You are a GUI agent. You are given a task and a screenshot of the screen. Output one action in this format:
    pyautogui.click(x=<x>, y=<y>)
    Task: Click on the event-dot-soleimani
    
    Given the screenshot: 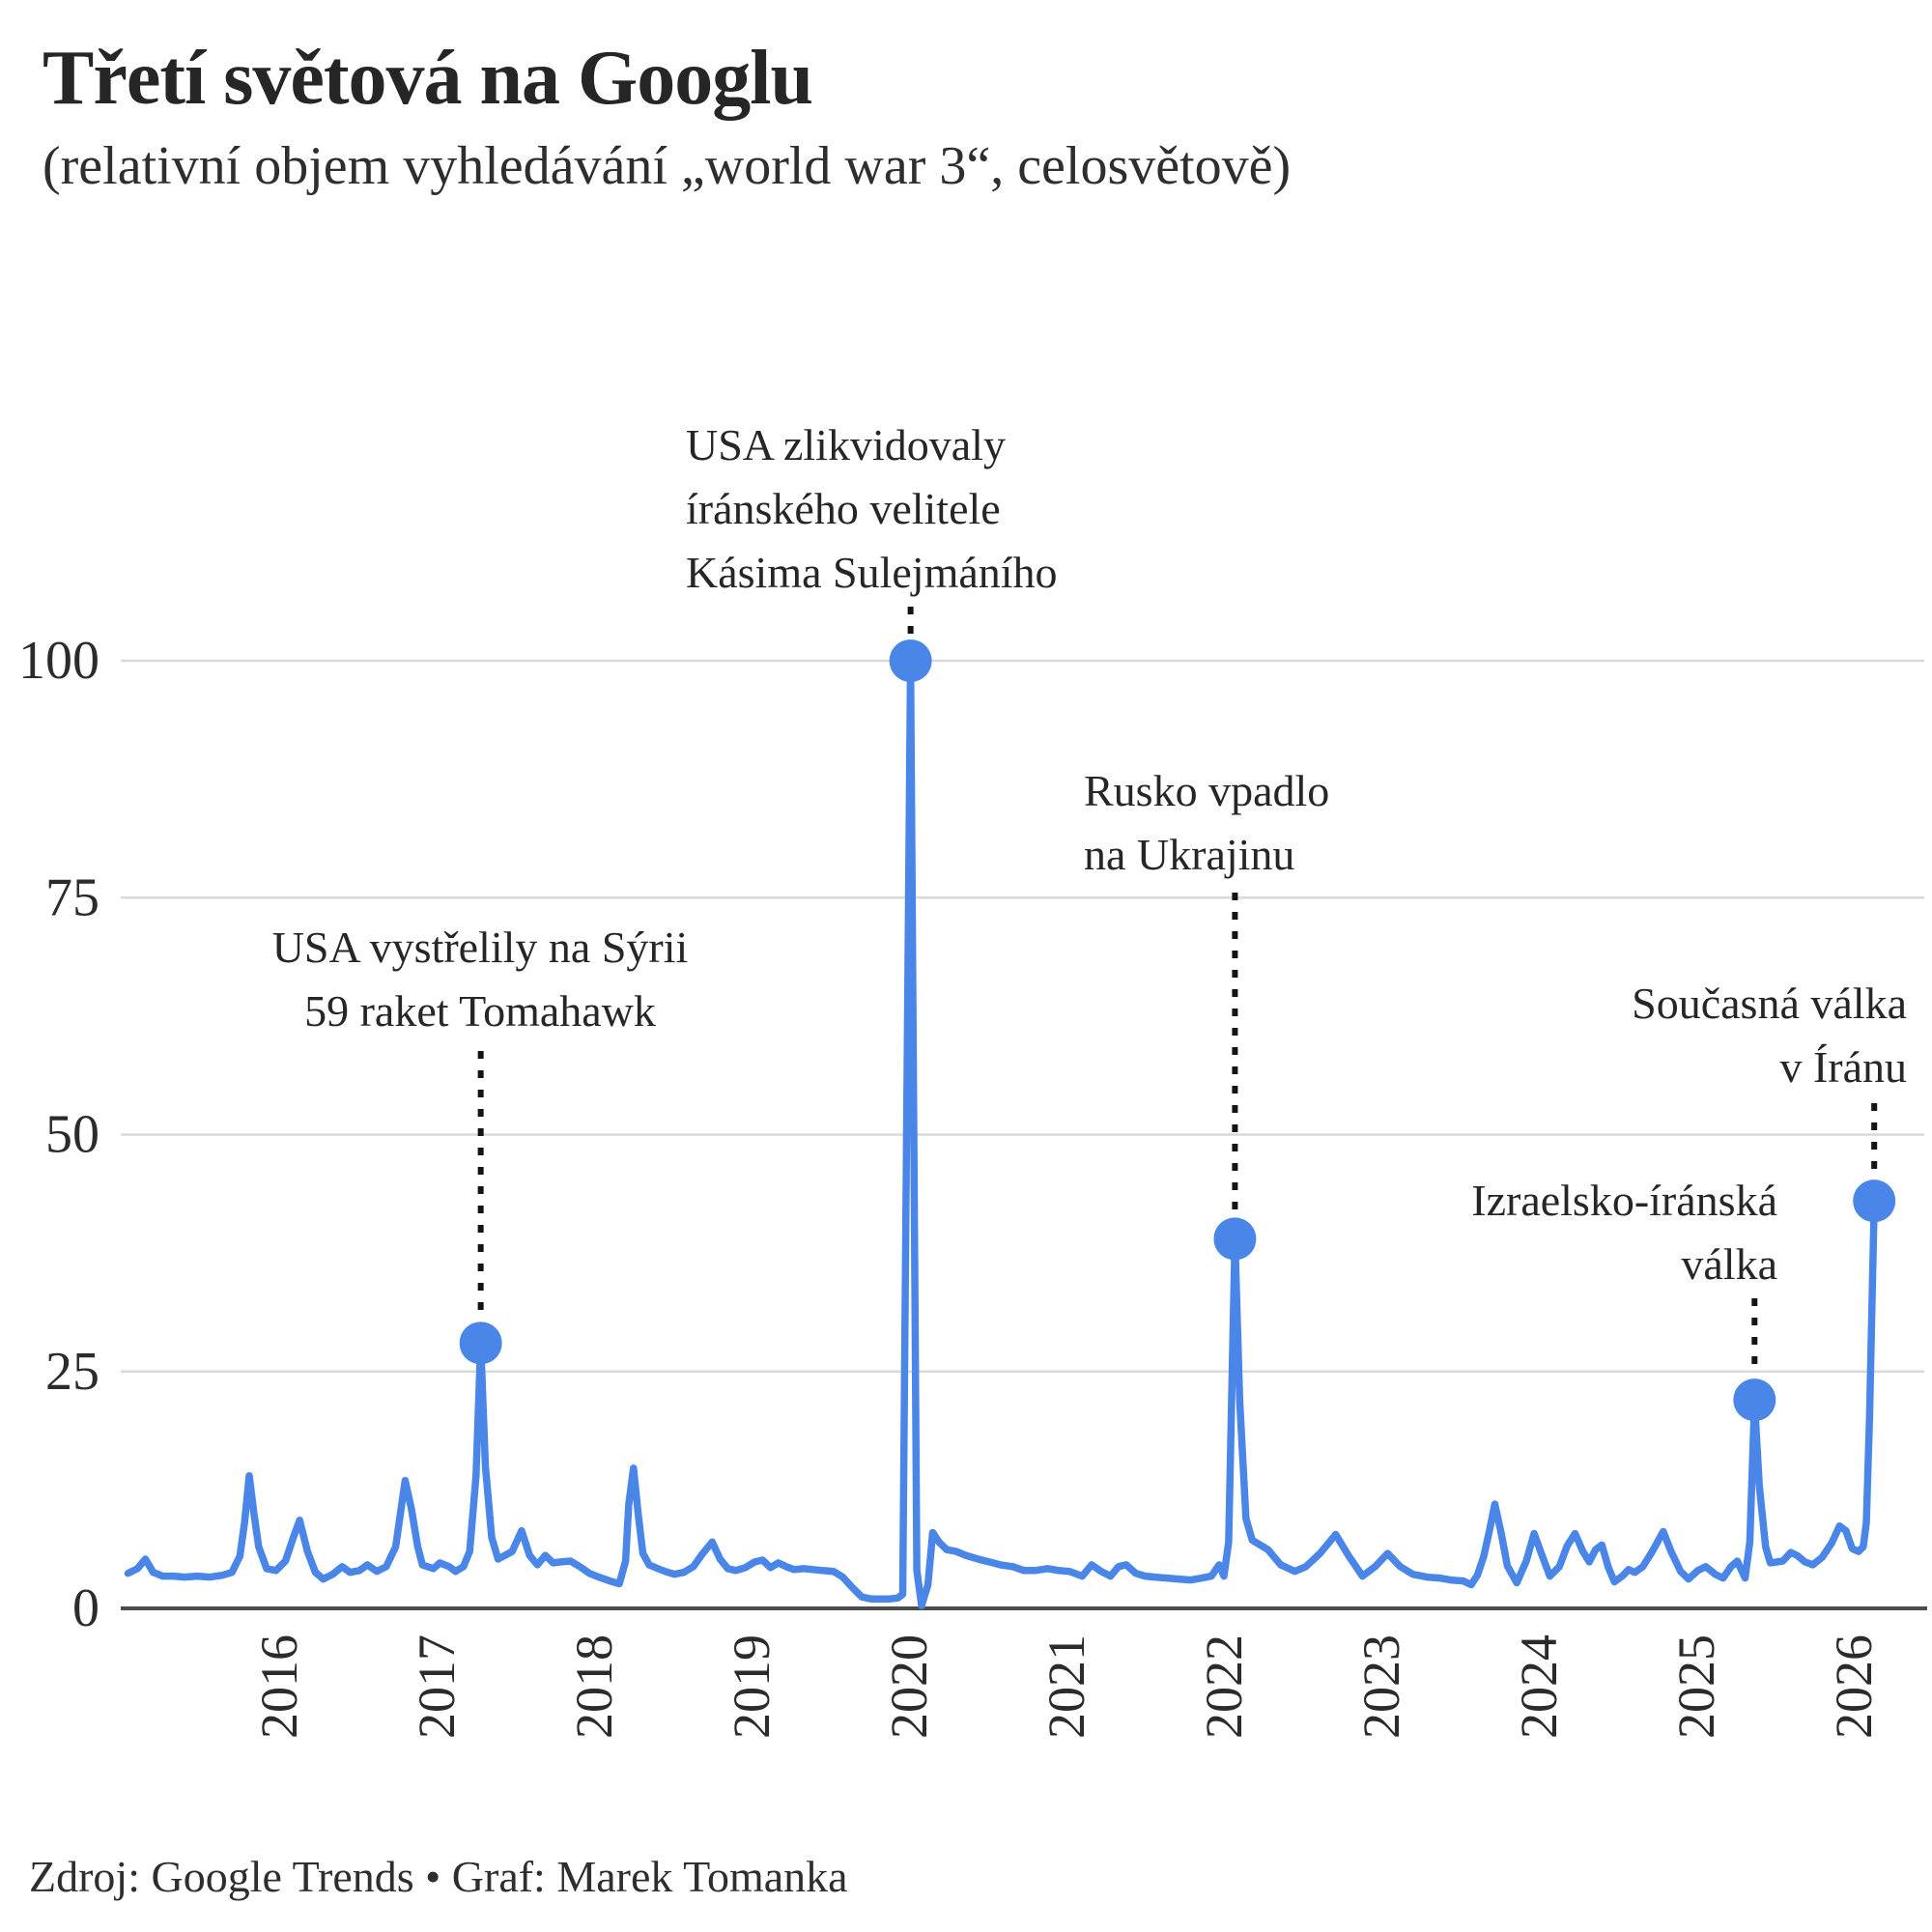 What is the action you would take?
    pyautogui.click(x=910, y=660)
    